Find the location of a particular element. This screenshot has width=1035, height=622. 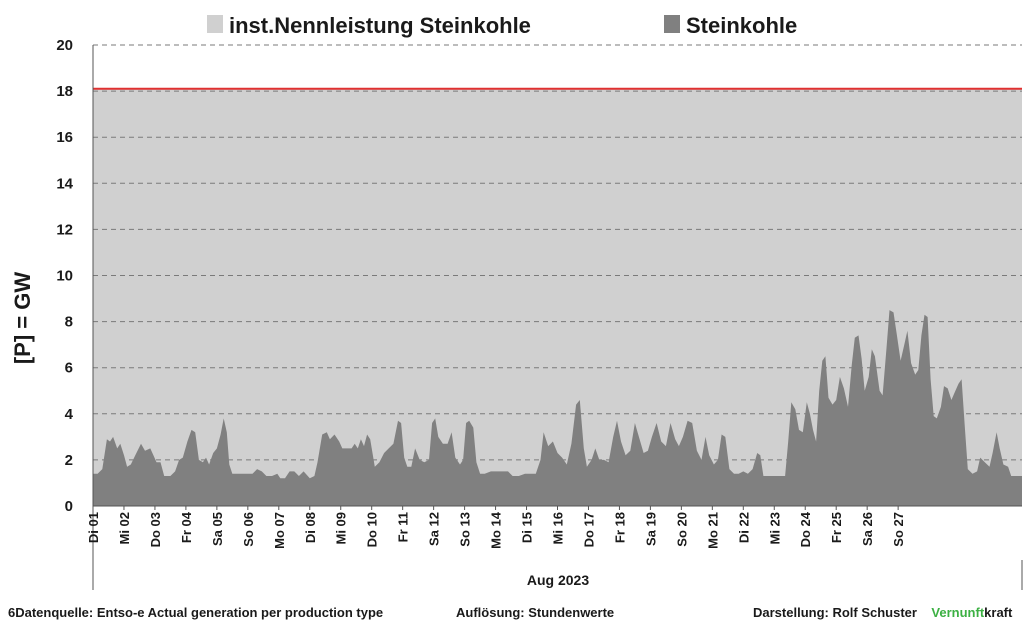

y-tick-label: 2 is located at coordinates (69, 460).